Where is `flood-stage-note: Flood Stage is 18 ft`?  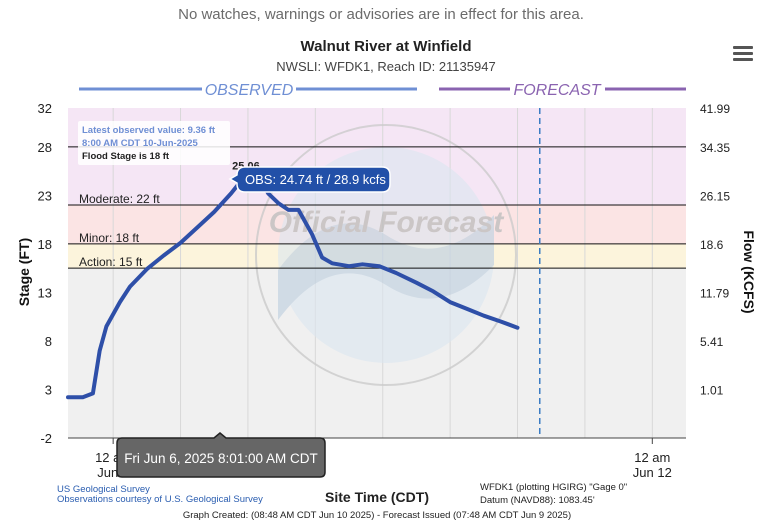
flood-stage-note: Flood Stage is 18 ft is located at coordinates (126, 156).